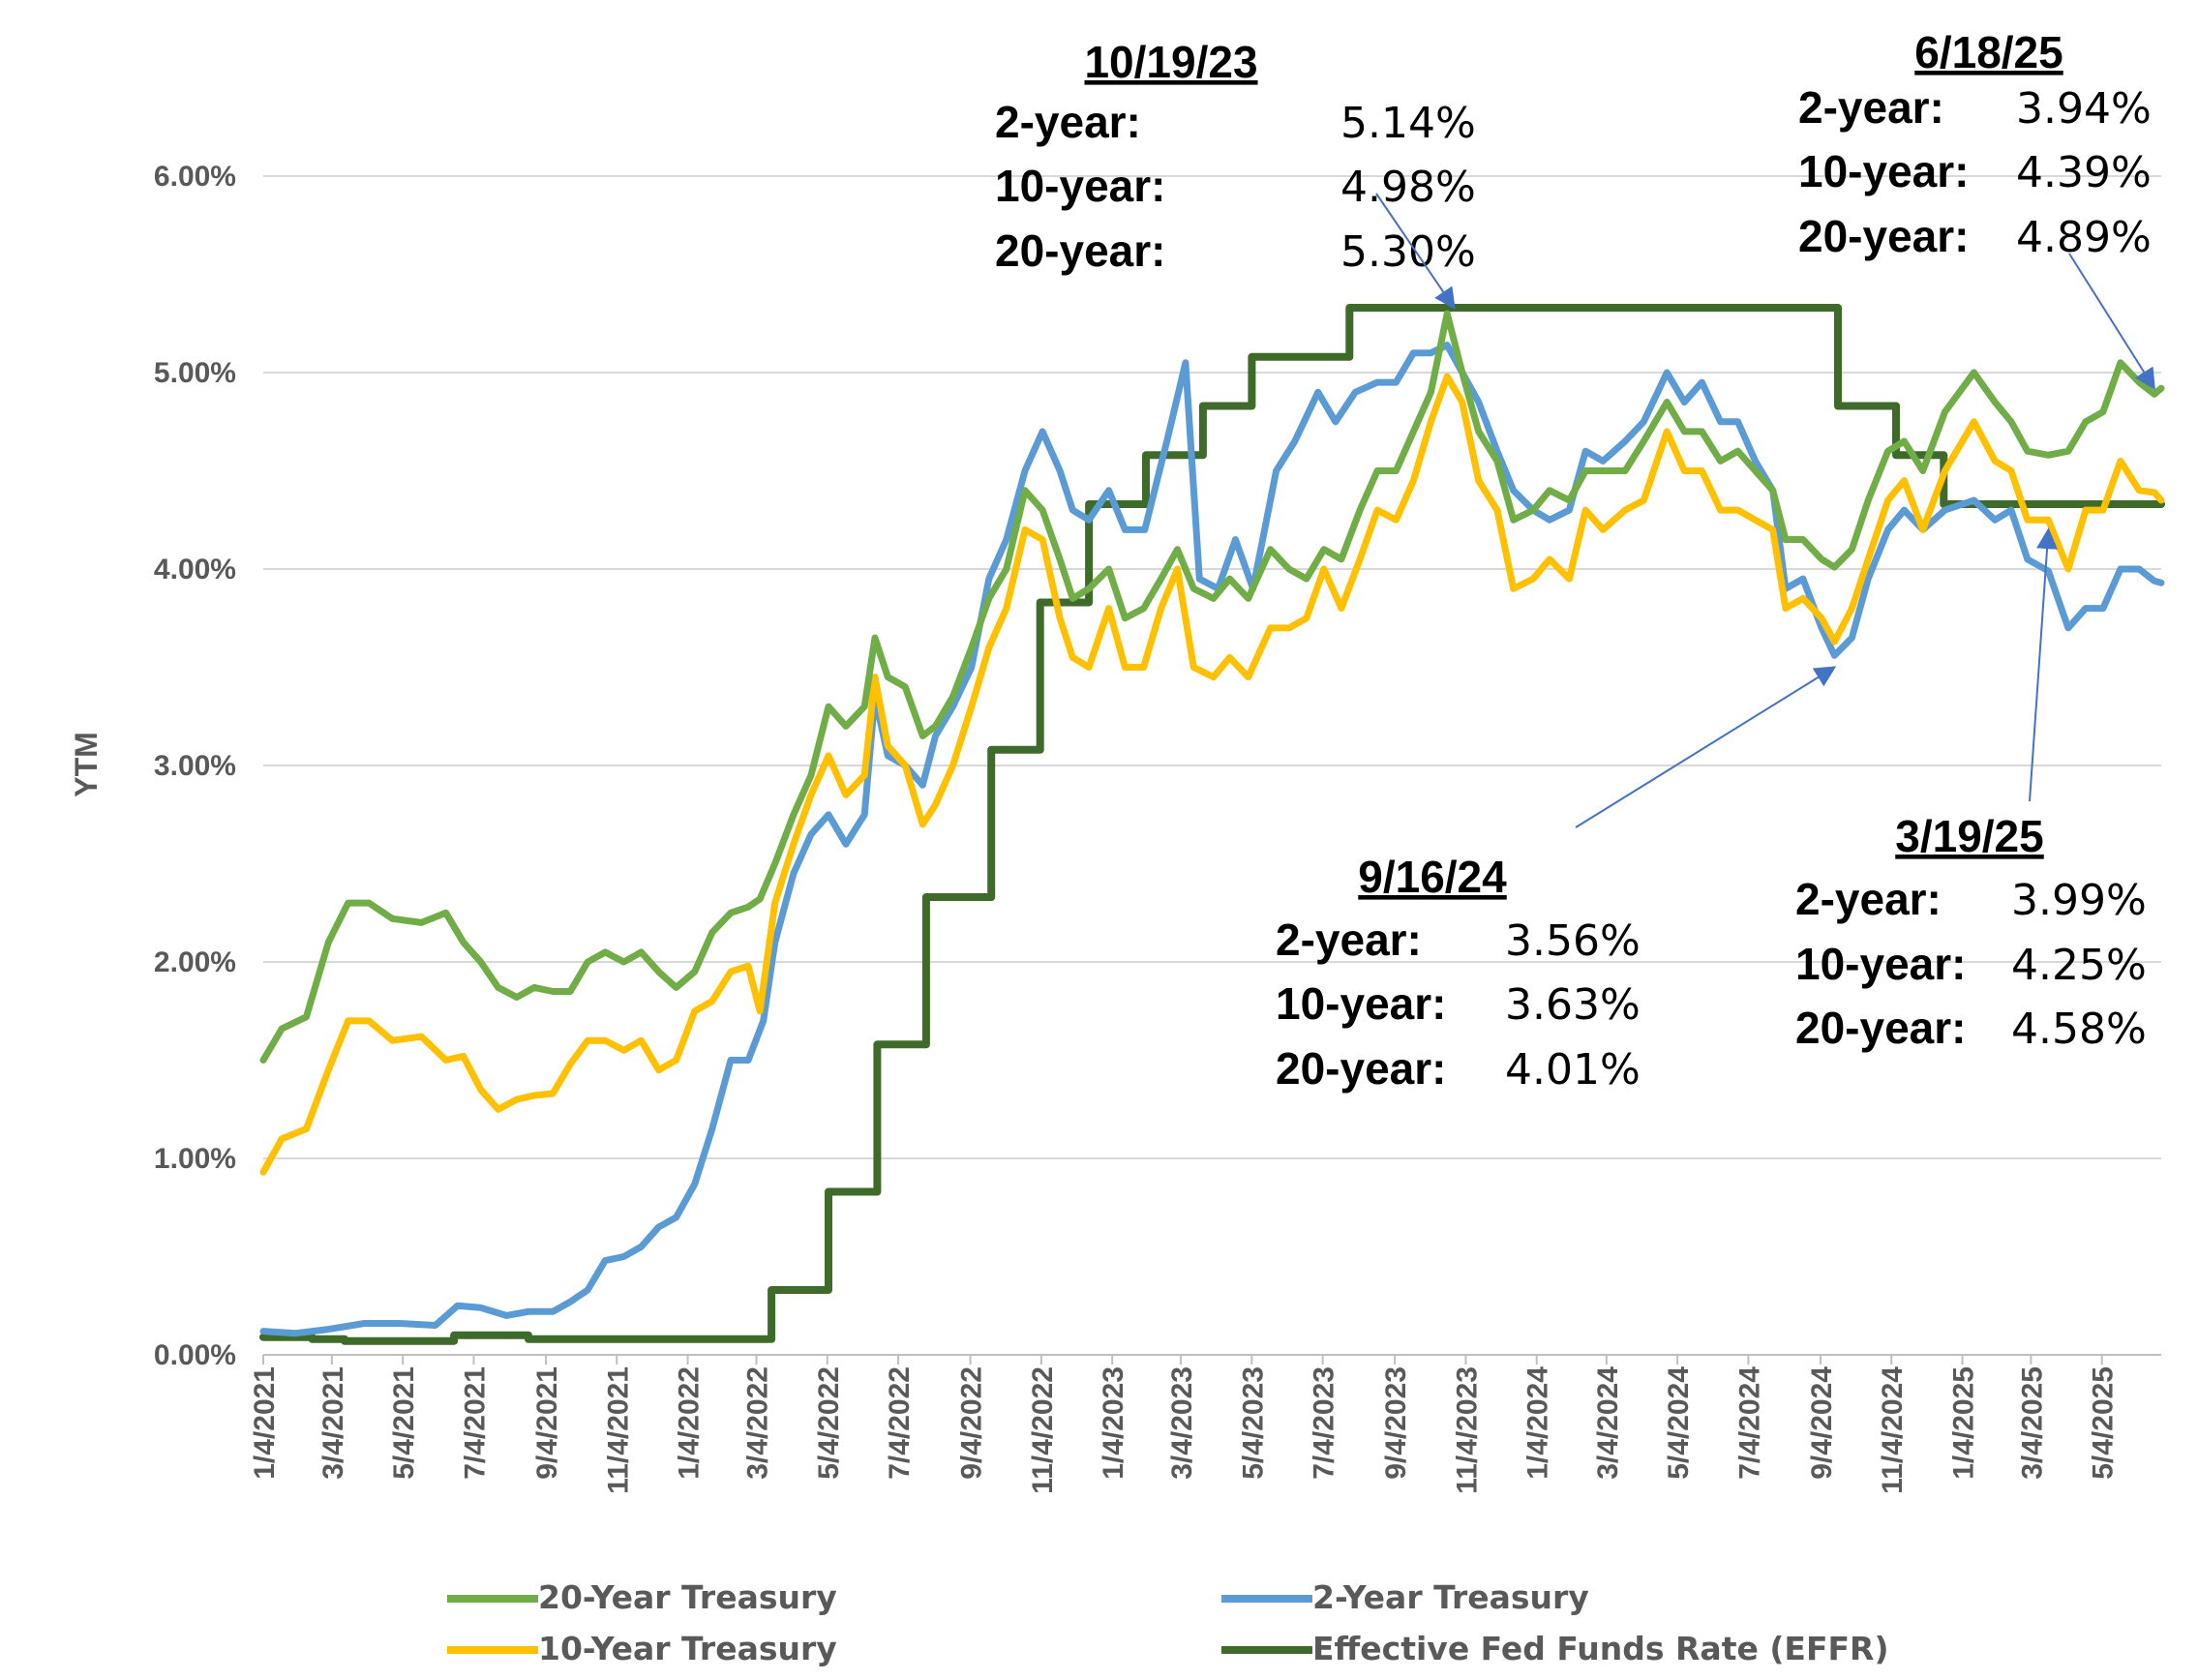 The image size is (2198, 1680). Describe the element at coordinates (687, 1649) in the screenshot. I see `legend-label-y10: 10-Year Treasury` at that location.